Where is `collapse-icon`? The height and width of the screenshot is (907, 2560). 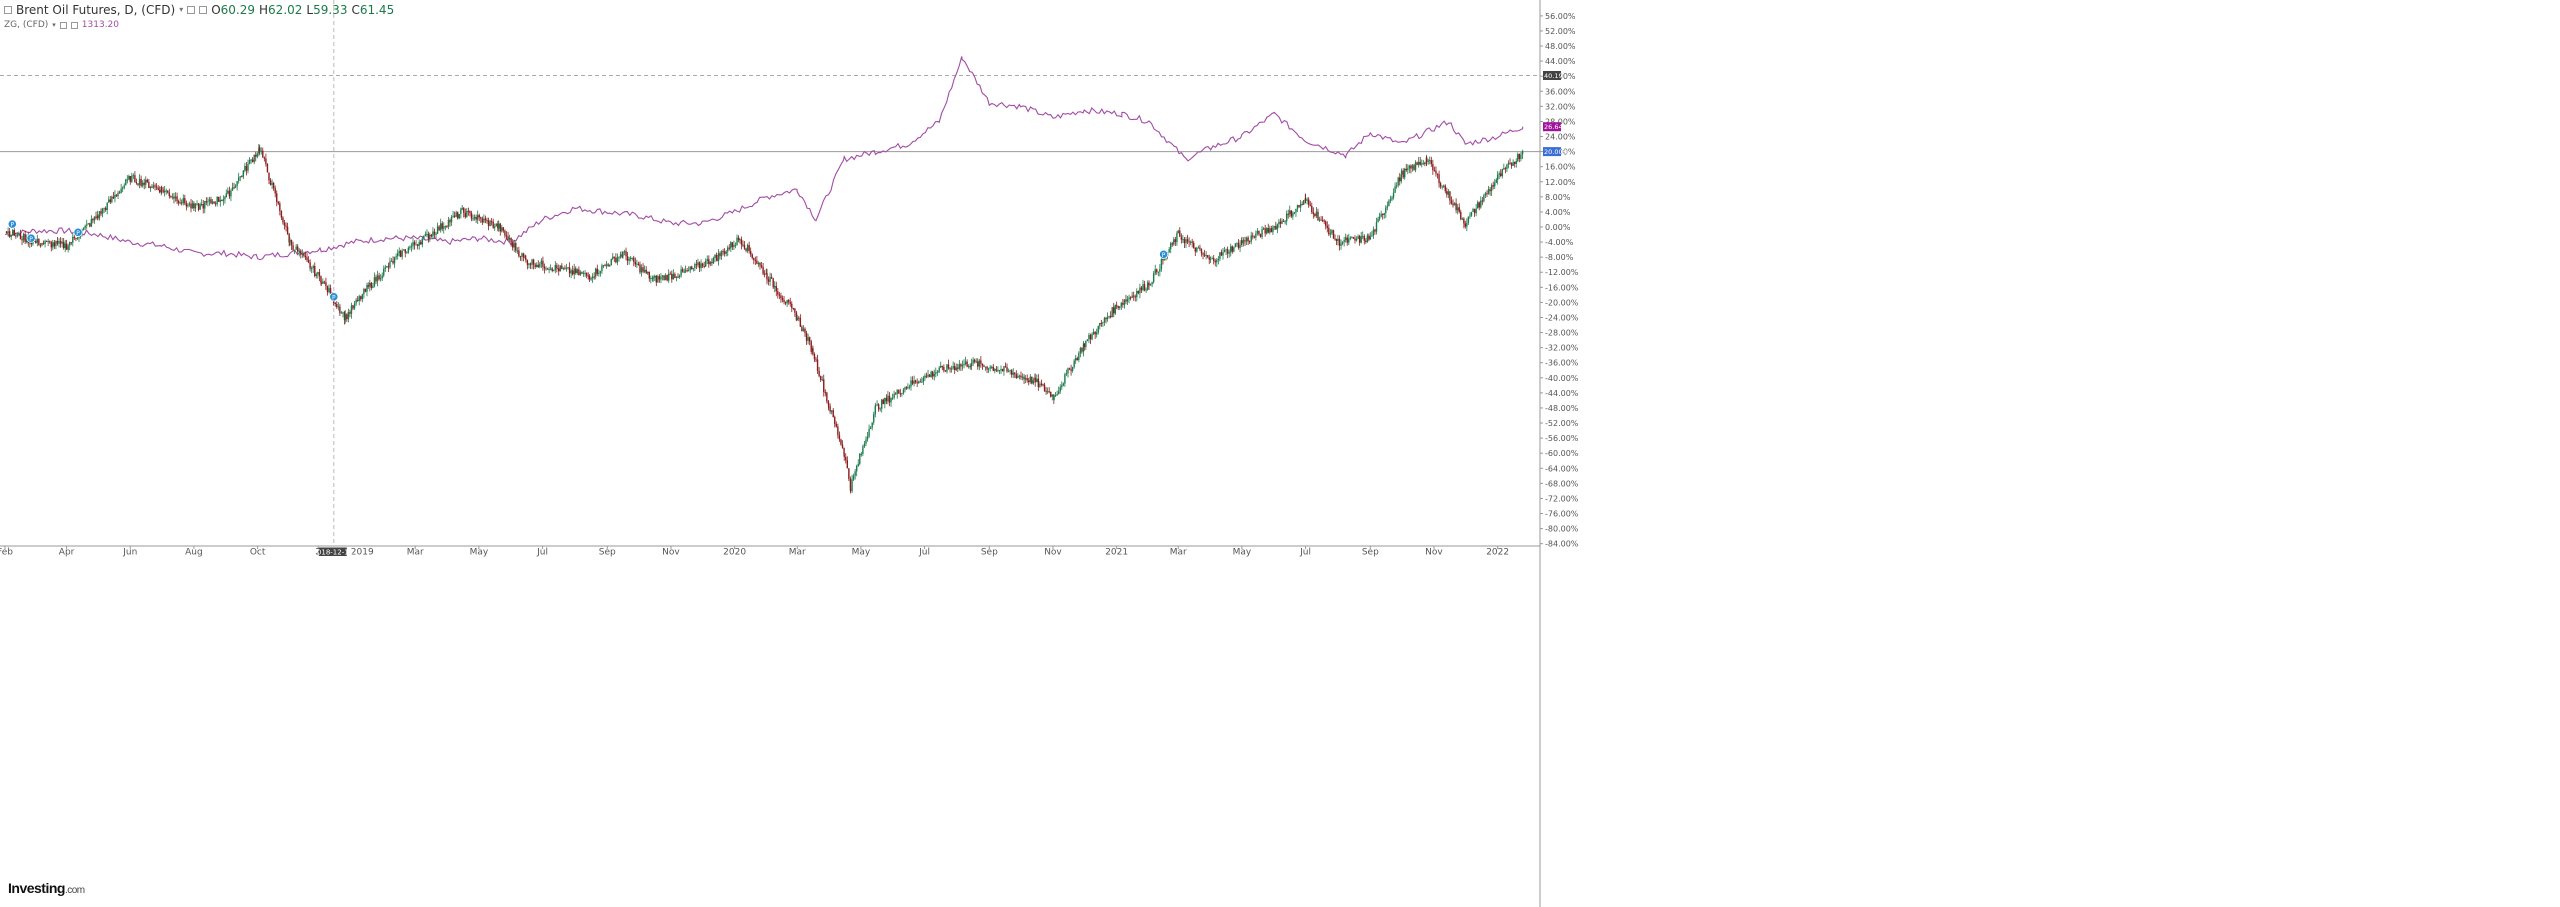 collapse-icon is located at coordinates (8, 10).